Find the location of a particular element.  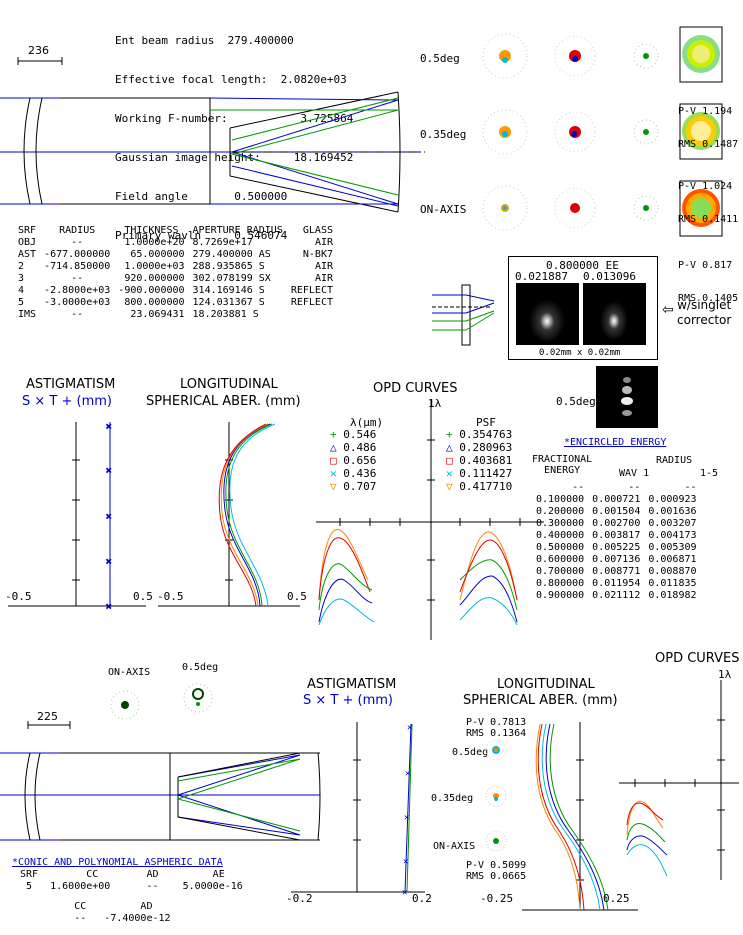

corrector-label: w/singlet corrector is located at coordinates (704, 312).